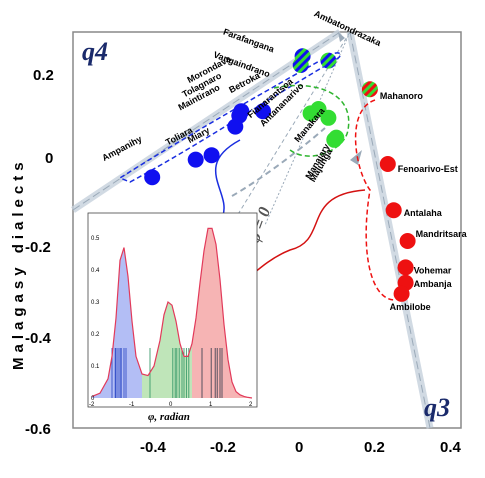  I want to click on point-miary, so click(211, 155).